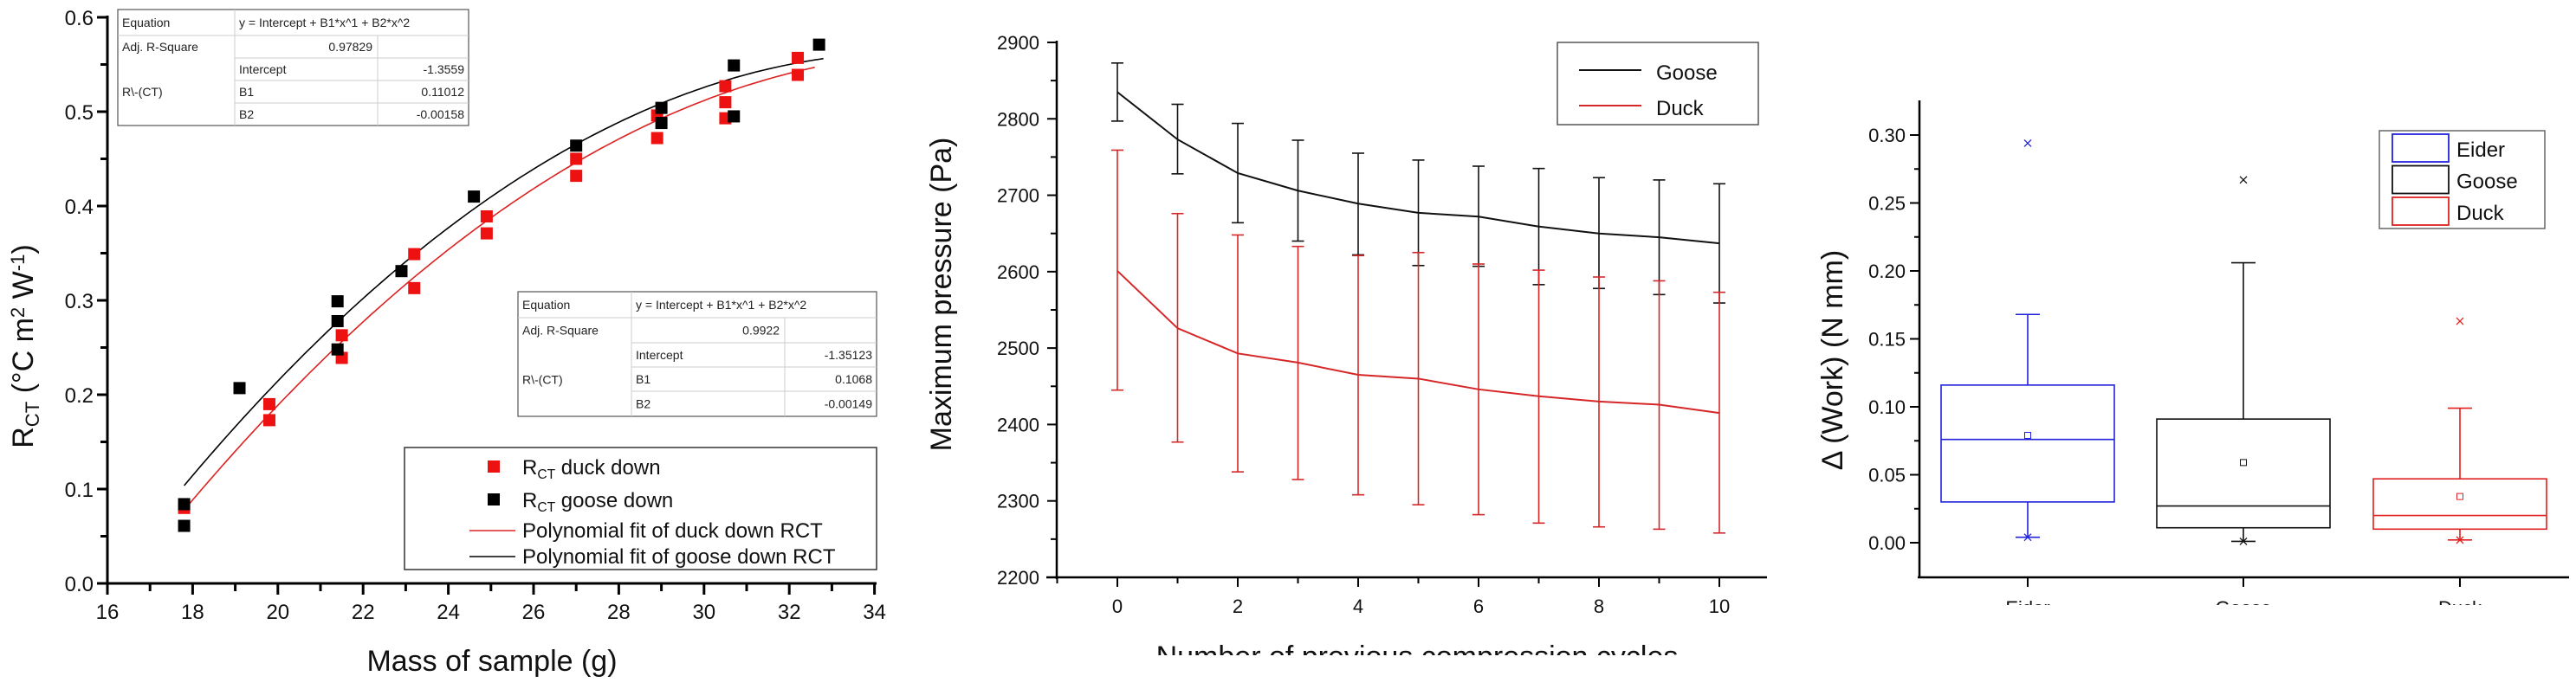 The width and height of the screenshot is (2576, 689). Describe the element at coordinates (1418, 342) in the screenshot. I see `duck-series-line` at that location.